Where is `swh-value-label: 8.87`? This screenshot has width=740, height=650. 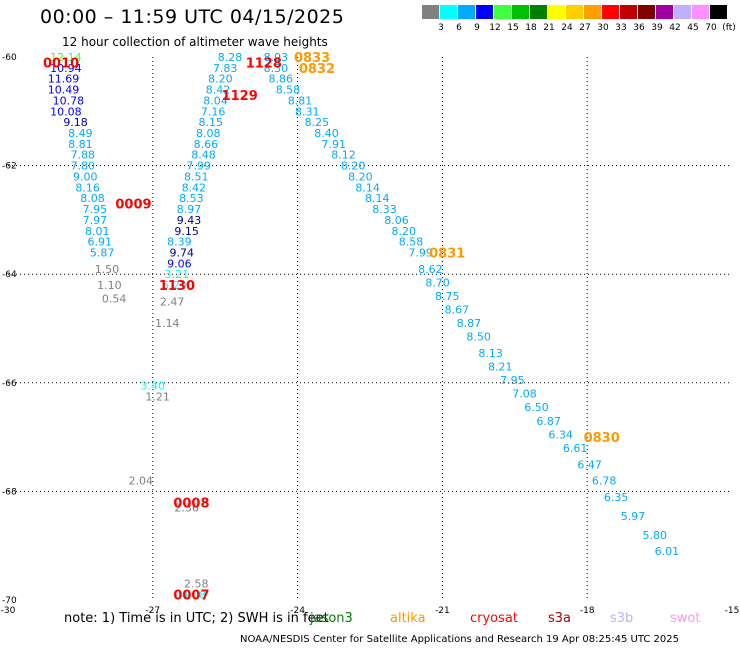 swh-value-label: 8.87 is located at coordinates (469, 323).